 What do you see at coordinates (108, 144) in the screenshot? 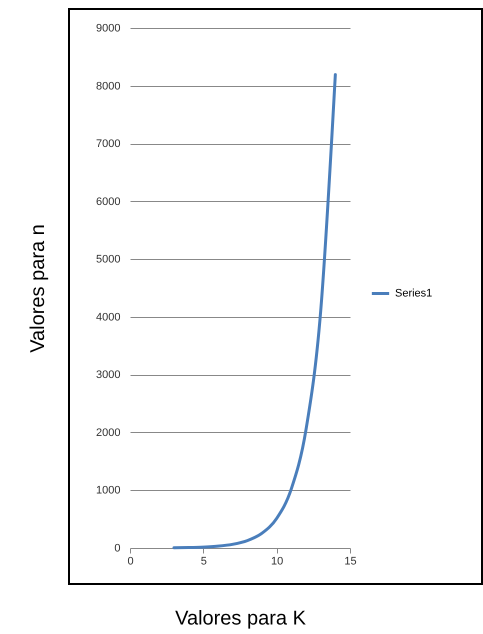
I see `y-tick-label: 7000` at bounding box center [108, 144].